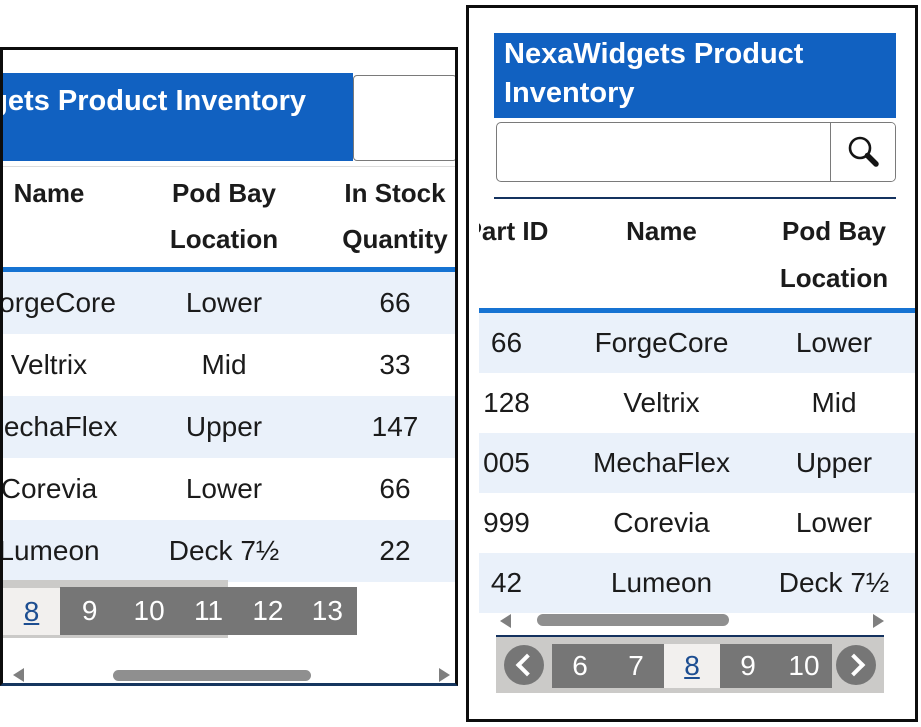  Describe the element at coordinates (506, 582) in the screenshot. I see `cell-part-id: 42` at that location.